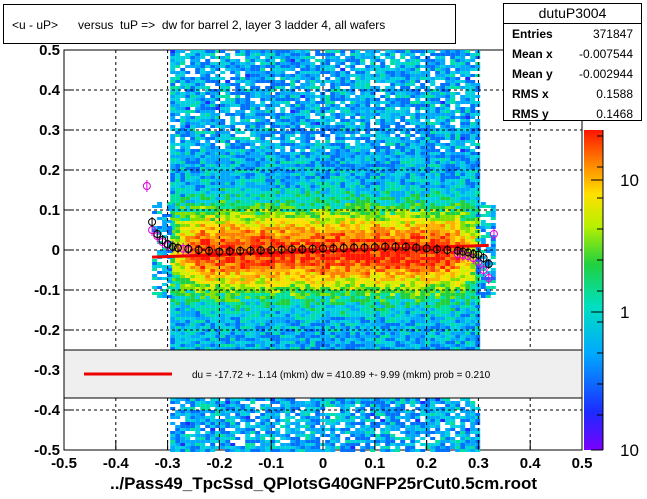 The image size is (647, 499). Describe the element at coordinates (47, 450) in the screenshot. I see `y-tick-label: -0.5` at that location.